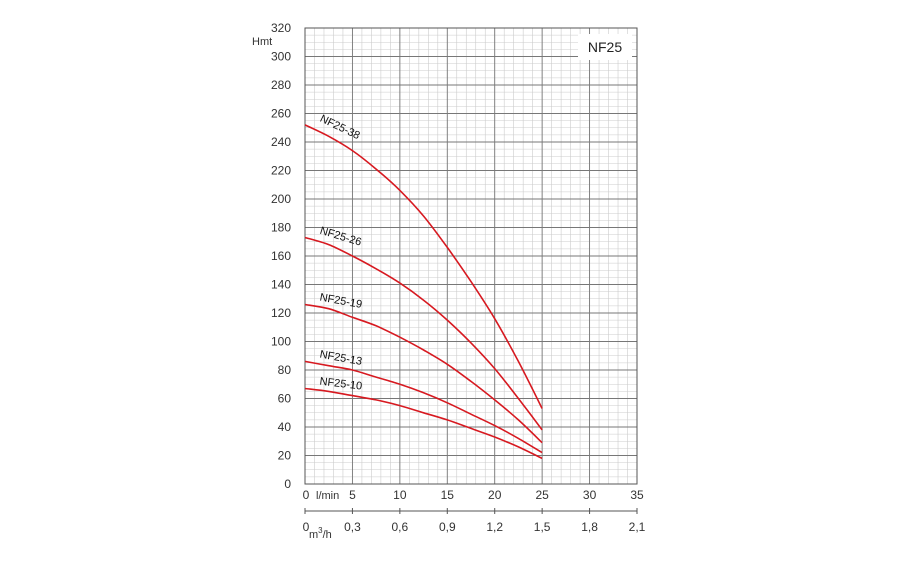 The image size is (900, 564). Describe the element at coordinates (637, 495) in the screenshot. I see `x-tick-label-lmin: 35` at that location.